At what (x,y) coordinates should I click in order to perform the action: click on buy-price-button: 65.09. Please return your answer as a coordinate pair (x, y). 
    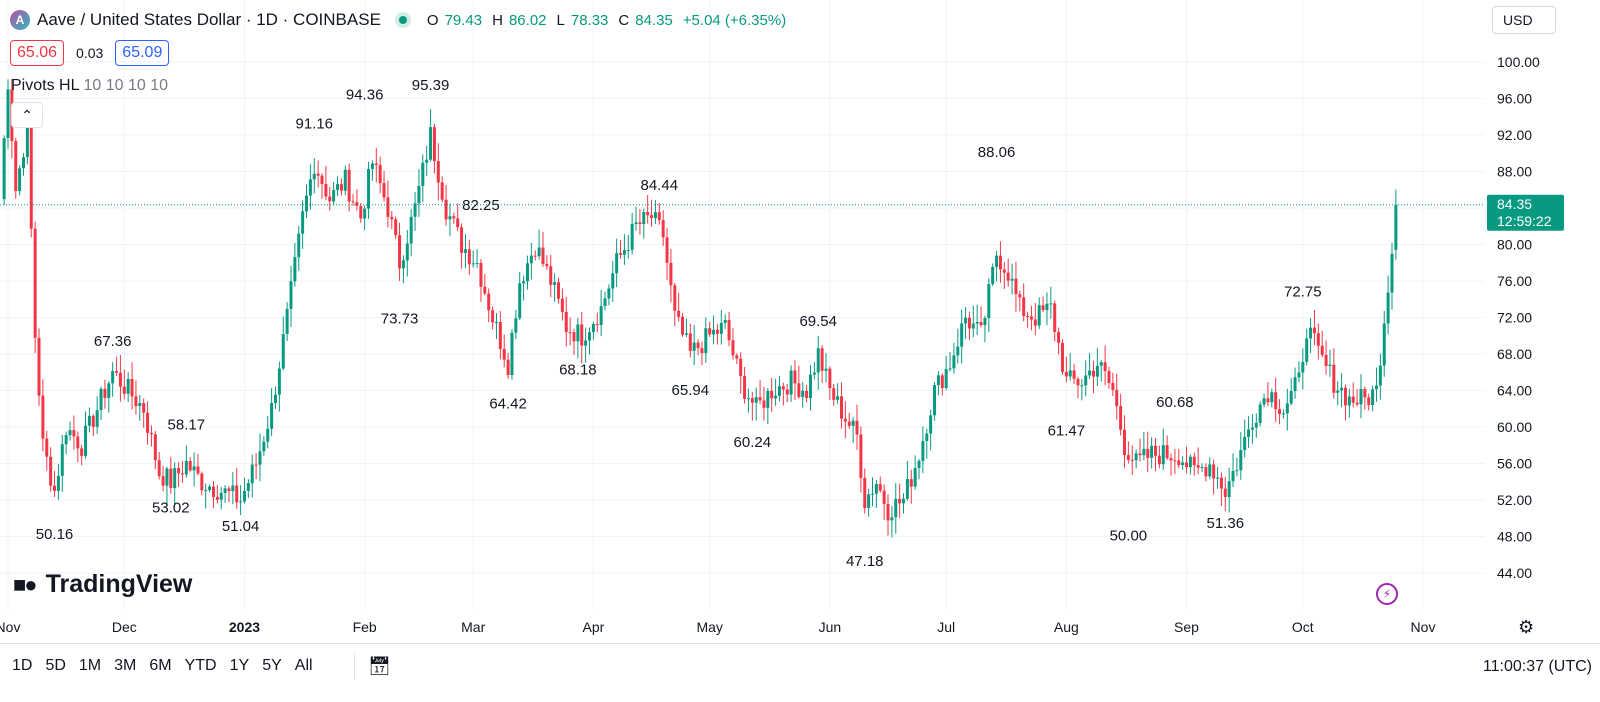
    Looking at the image, I should click on (142, 53).